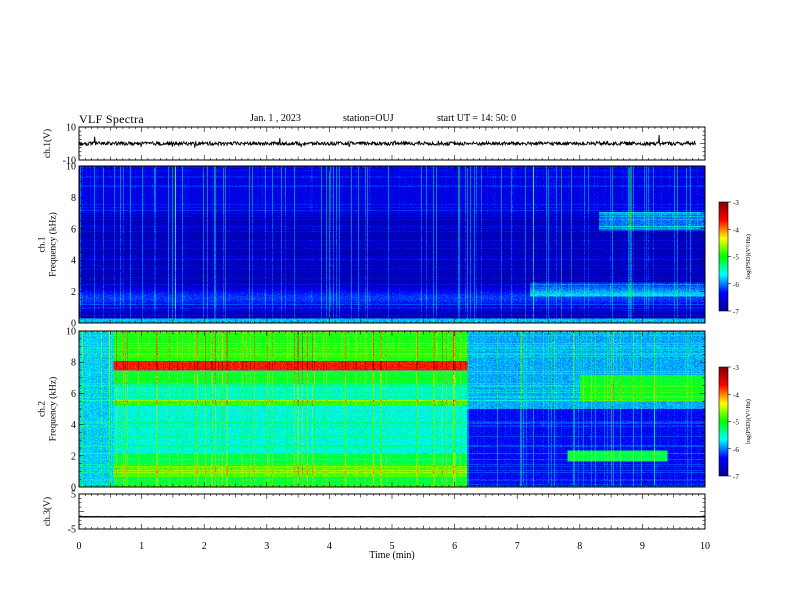 The image size is (792, 612). I want to click on panel-frame, so click(392, 511).